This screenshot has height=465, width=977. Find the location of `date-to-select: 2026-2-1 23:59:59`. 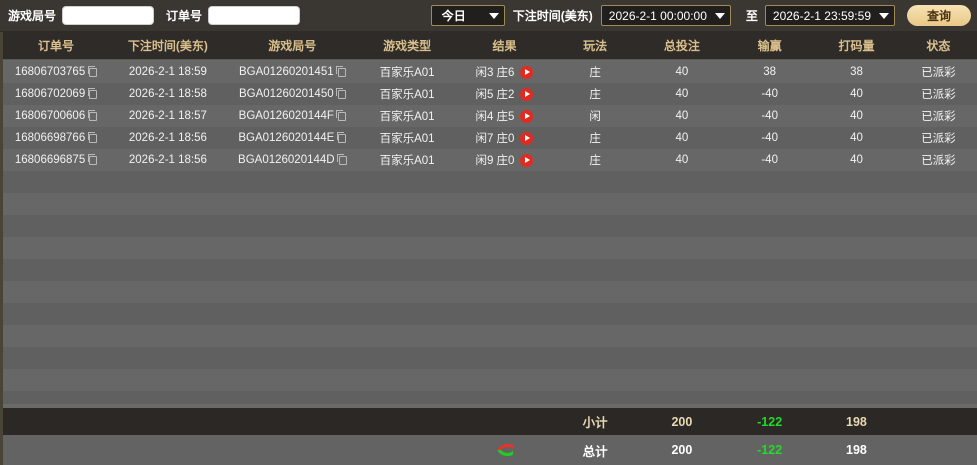

date-to-select: 2026-2-1 23:59:59 is located at coordinates (829, 15).